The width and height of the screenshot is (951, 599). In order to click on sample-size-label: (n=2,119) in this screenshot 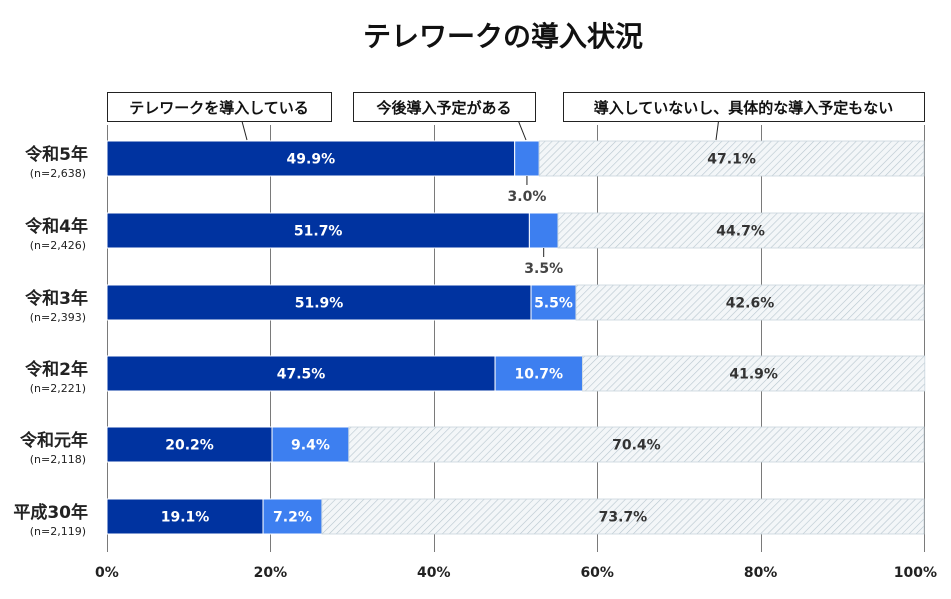, I will do `click(58, 531)`.